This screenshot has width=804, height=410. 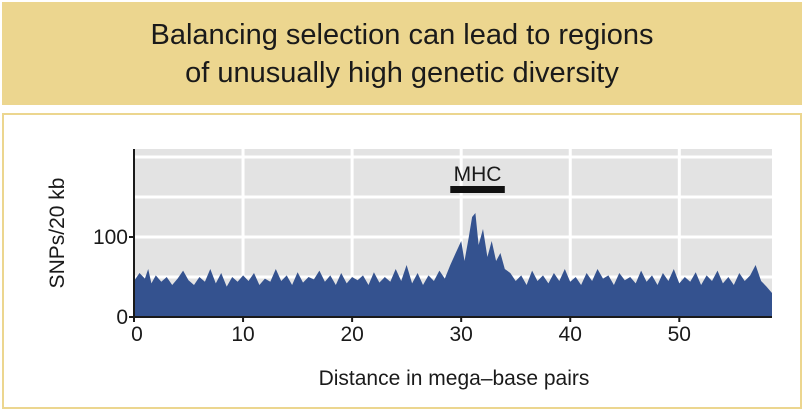 I want to click on x-axis-title: Distance in mega–base pairs, so click(x=454, y=378).